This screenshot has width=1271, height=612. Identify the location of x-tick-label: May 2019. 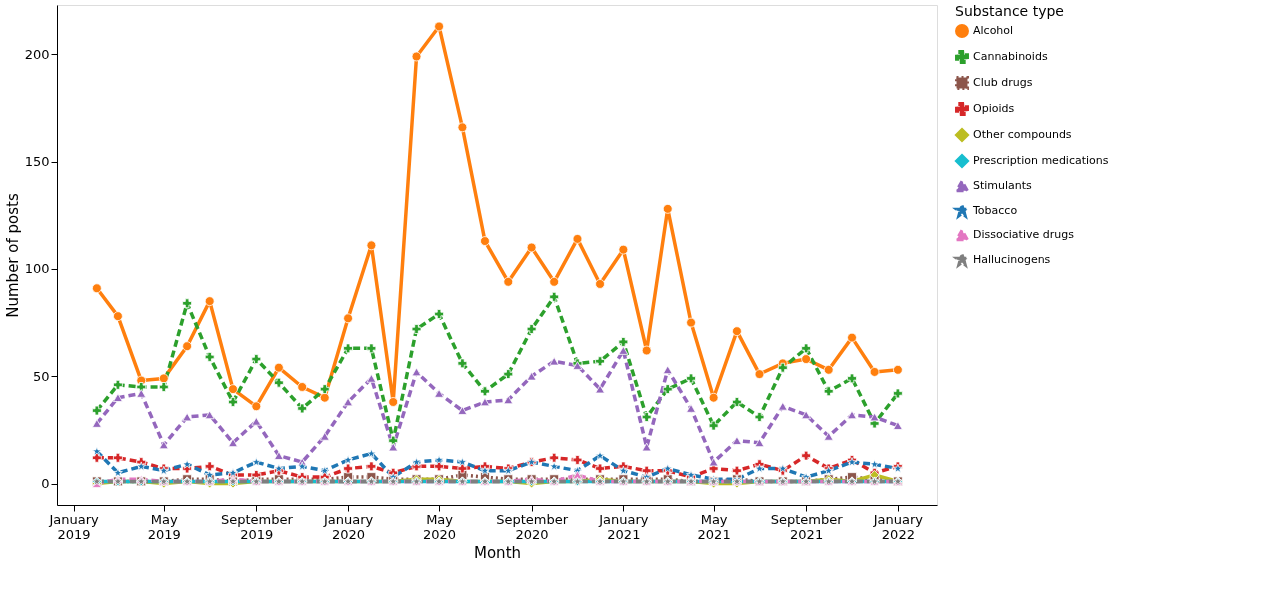
(164, 526).